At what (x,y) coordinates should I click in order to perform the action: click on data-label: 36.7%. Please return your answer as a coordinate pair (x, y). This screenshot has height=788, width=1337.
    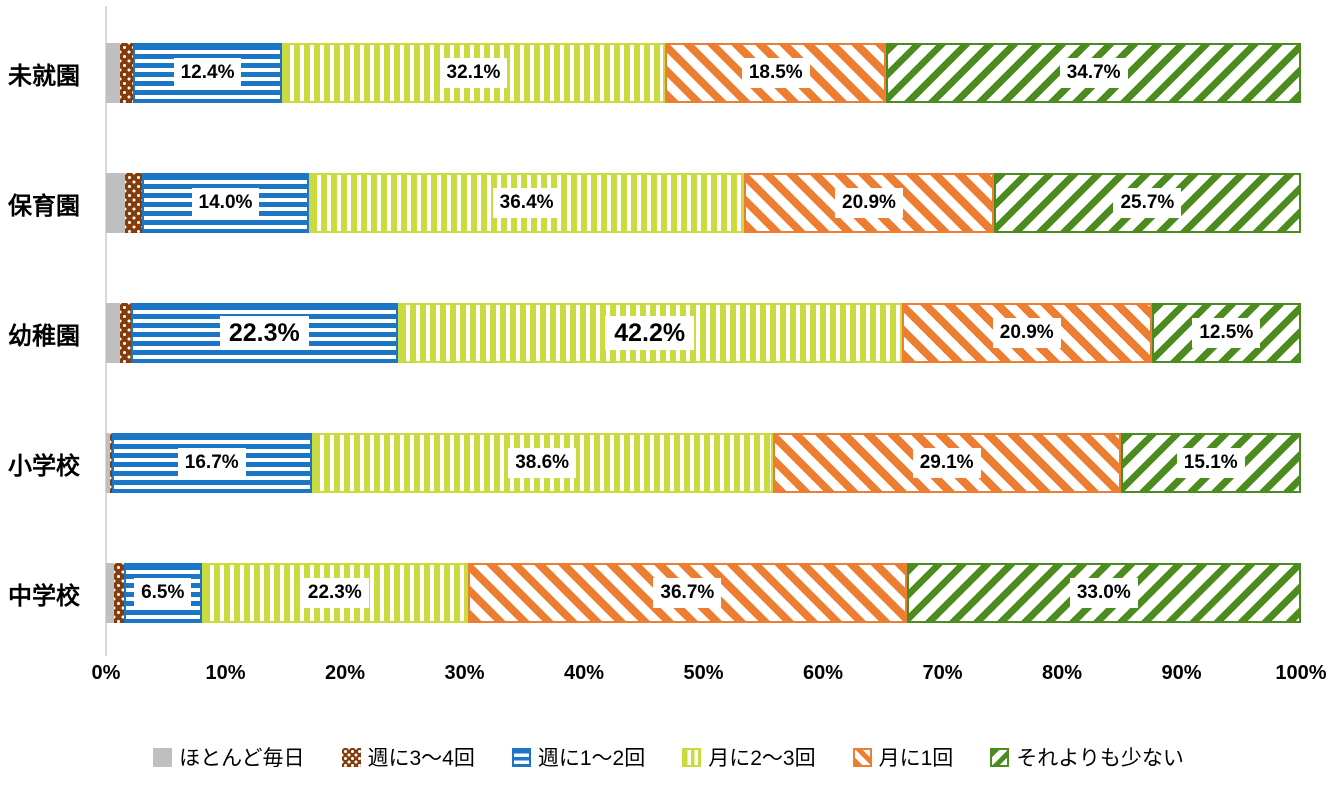
    Looking at the image, I should click on (687, 593).